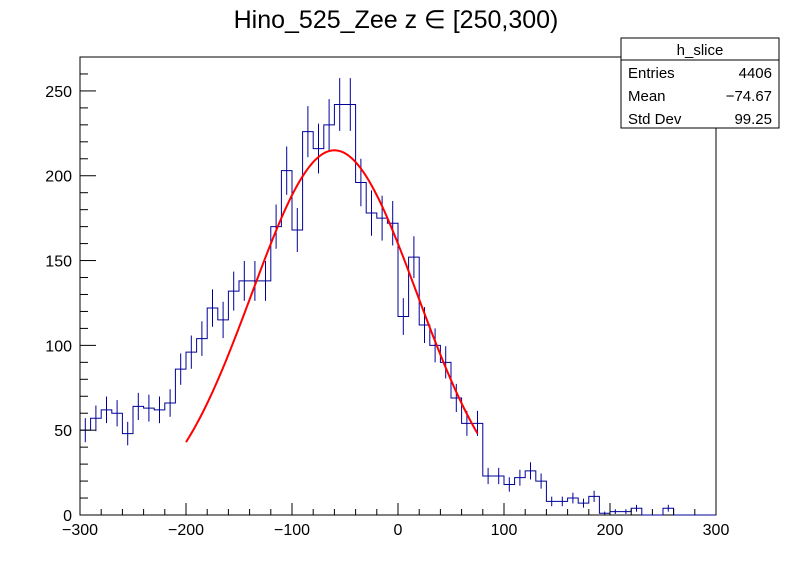 The height and width of the screenshot is (572, 796). Describe the element at coordinates (647, 96) in the screenshot. I see `stats-mean-label: Mean` at that location.